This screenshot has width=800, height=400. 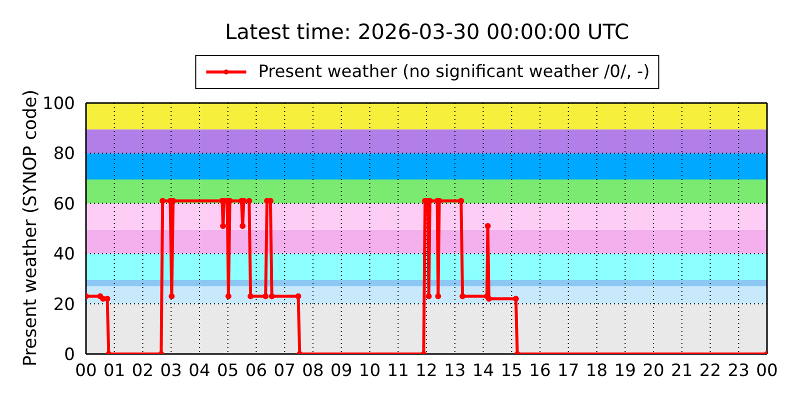 What do you see at coordinates (427, 32) in the screenshot?
I see `chart-title: Latest time: 2026-03-30 00:00:00 UTC` at bounding box center [427, 32].